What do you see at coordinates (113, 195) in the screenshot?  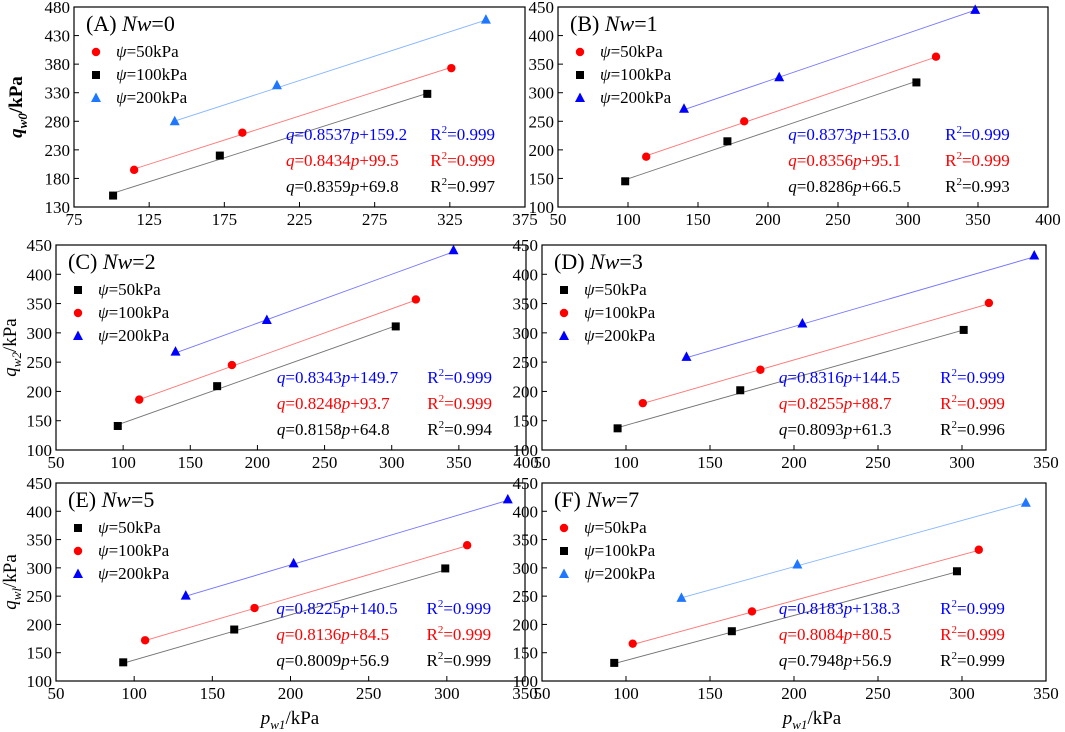 I see `data-point-a` at bounding box center [113, 195].